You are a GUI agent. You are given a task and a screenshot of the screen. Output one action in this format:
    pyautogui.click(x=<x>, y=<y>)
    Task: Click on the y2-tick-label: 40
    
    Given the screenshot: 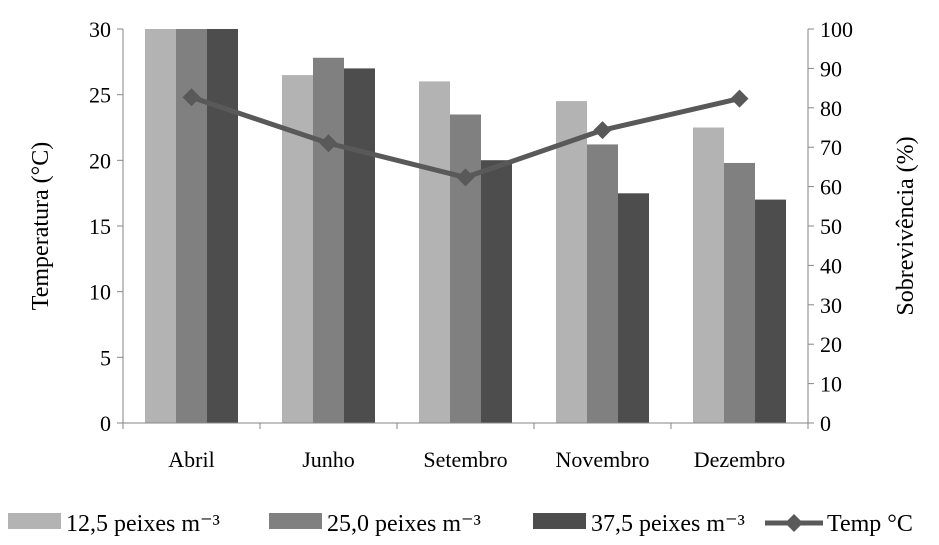 What is the action you would take?
    pyautogui.click(x=831, y=265)
    